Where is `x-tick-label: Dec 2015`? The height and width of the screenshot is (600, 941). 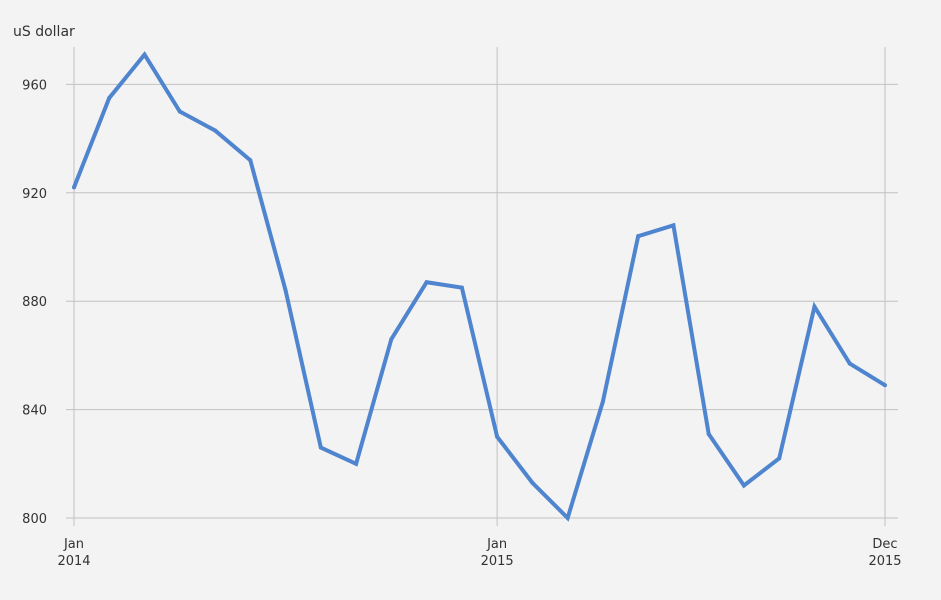 x-tick-label: Dec 2015 is located at coordinates (884, 553).